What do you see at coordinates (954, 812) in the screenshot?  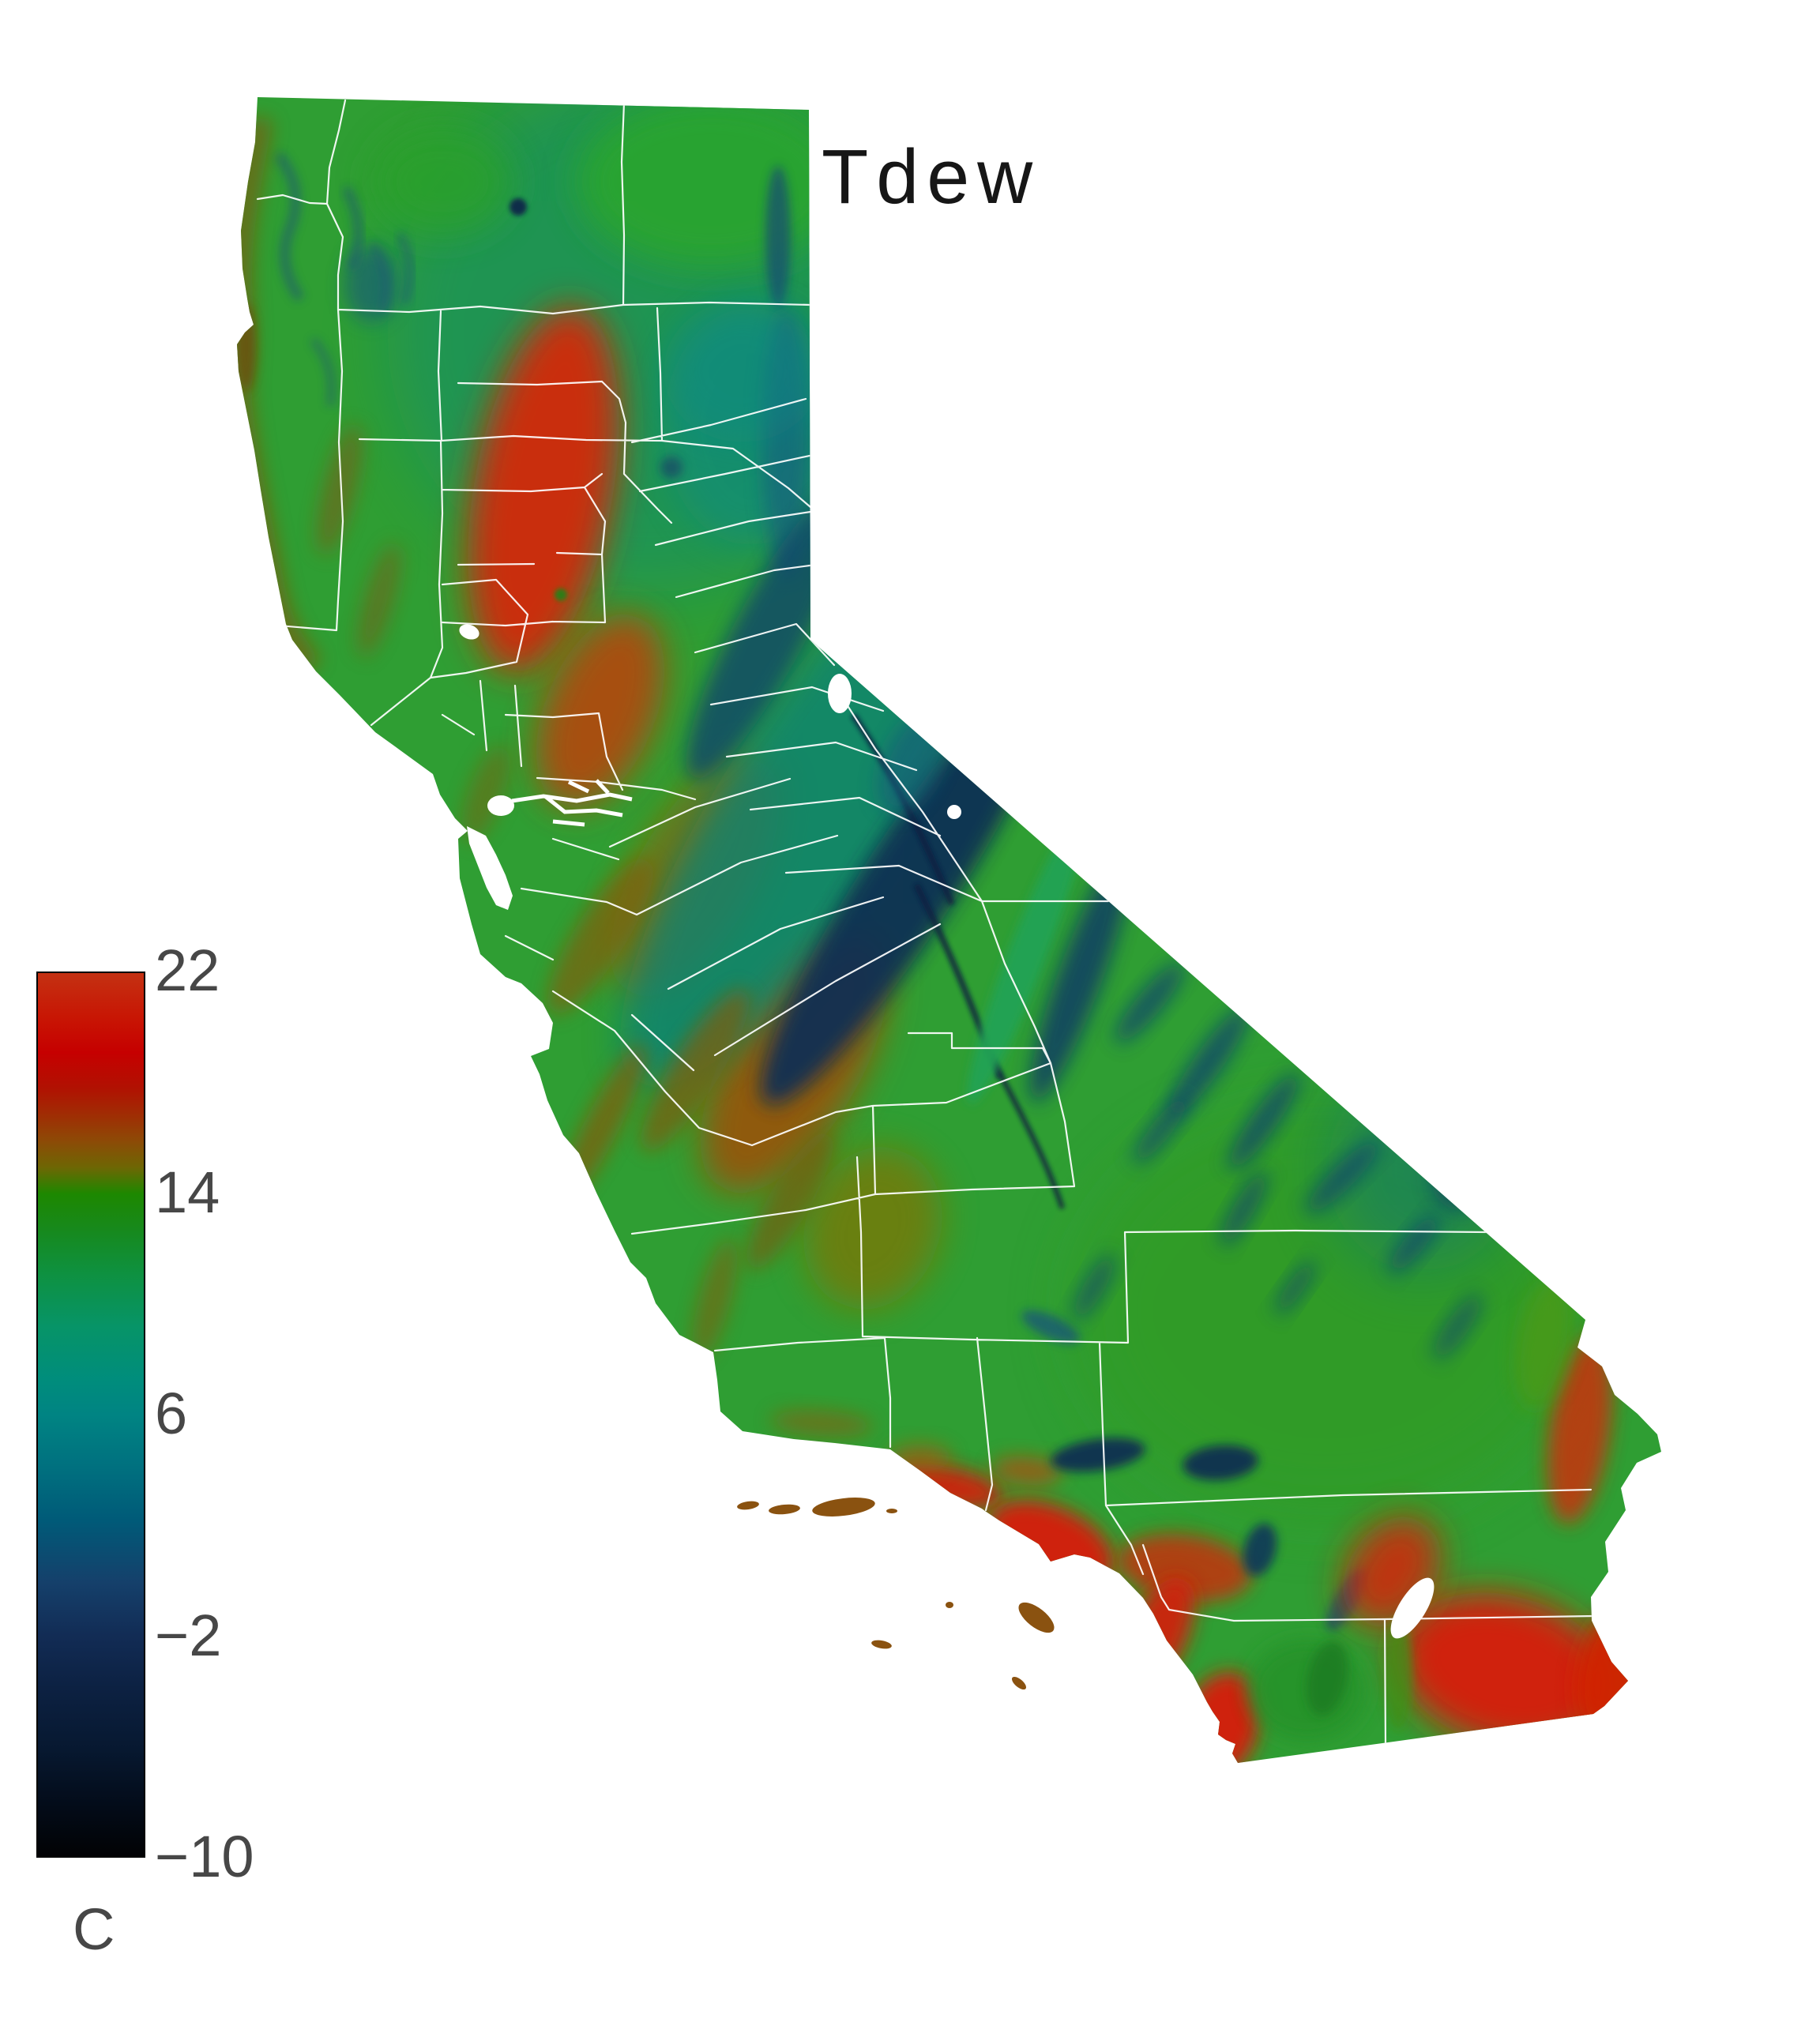 I see `mono-lake` at bounding box center [954, 812].